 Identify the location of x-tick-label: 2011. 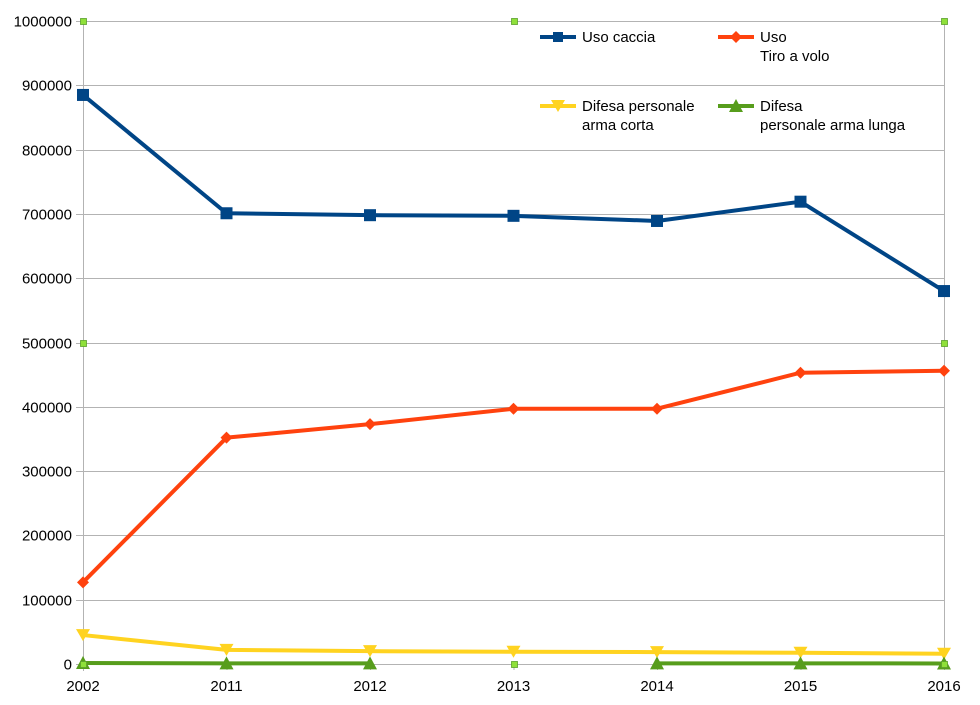
(226, 686).